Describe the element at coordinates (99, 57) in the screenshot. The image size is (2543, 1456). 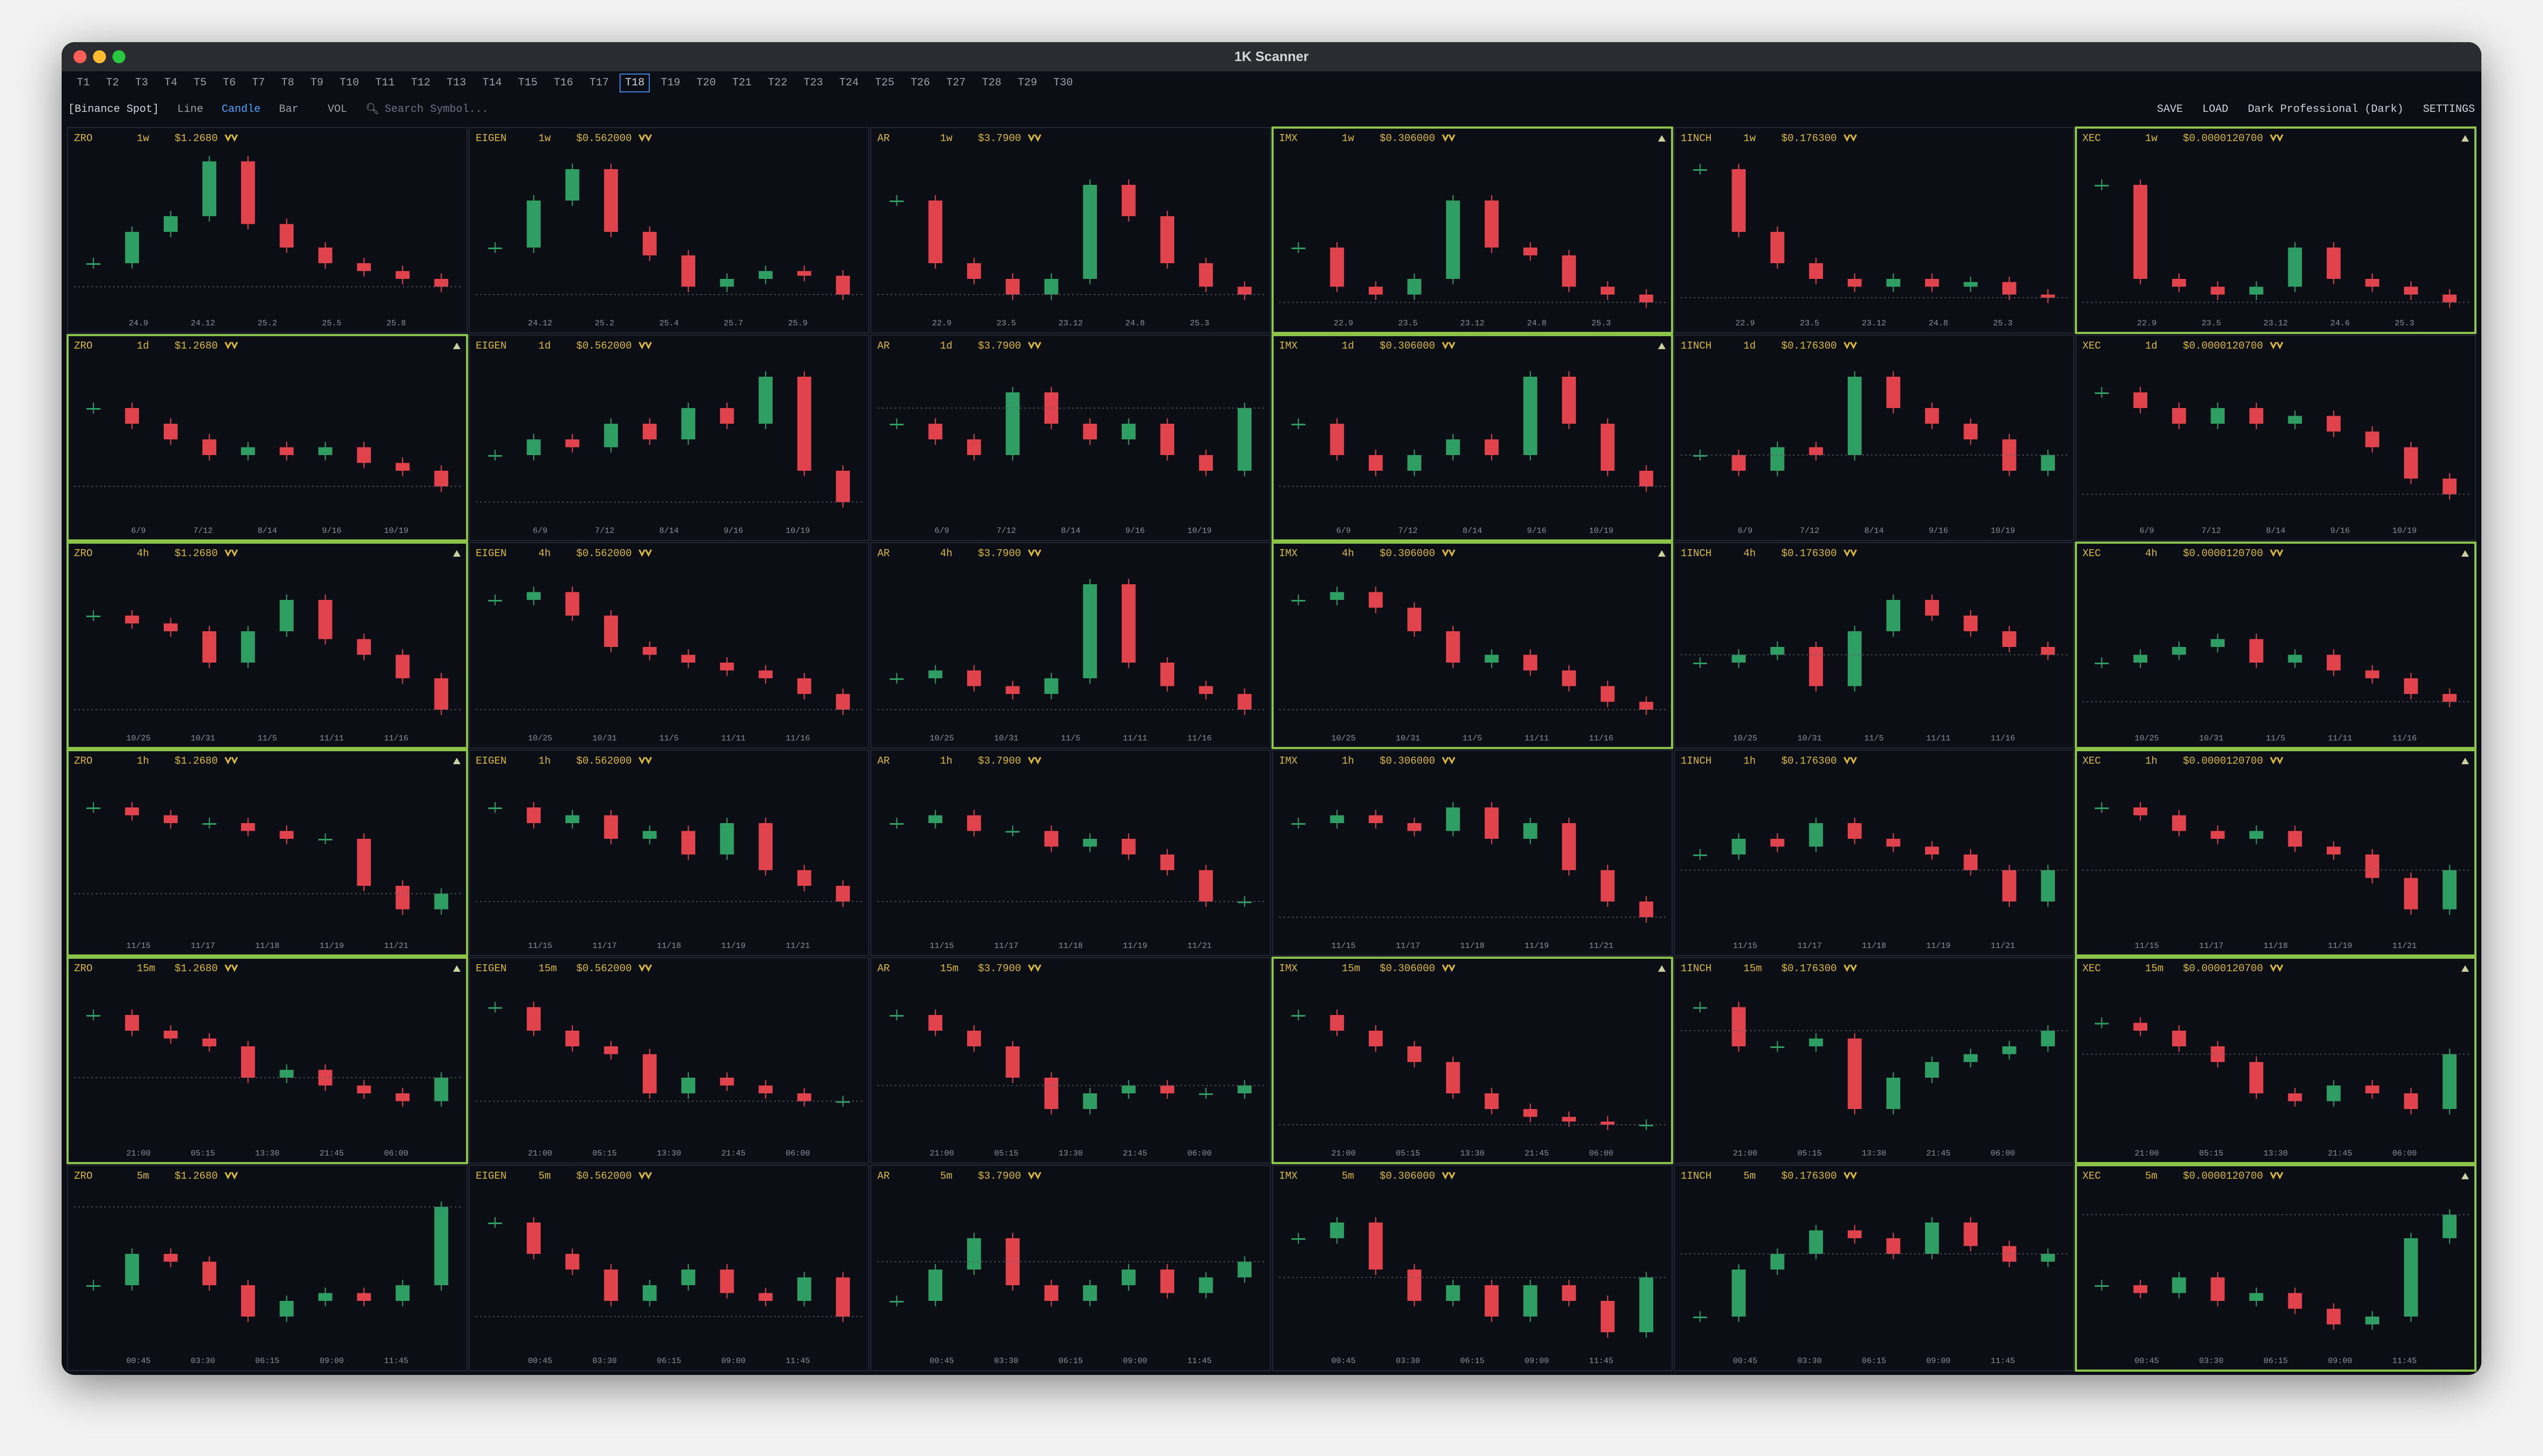
I see `minimize-button` at that location.